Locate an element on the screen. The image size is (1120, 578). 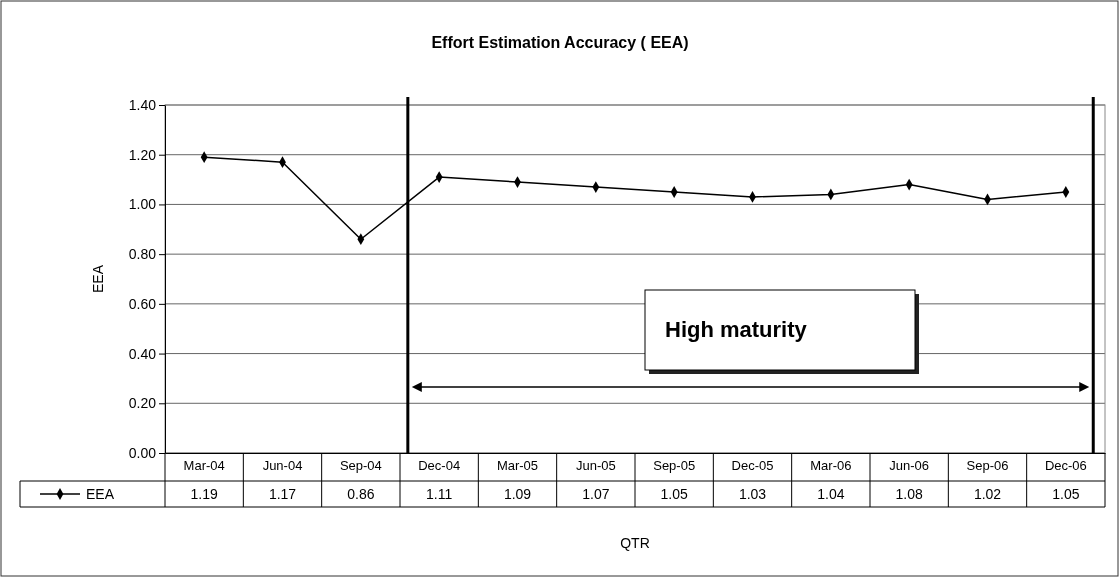
x-tick-label: Jun-05 is located at coordinates (595, 466).